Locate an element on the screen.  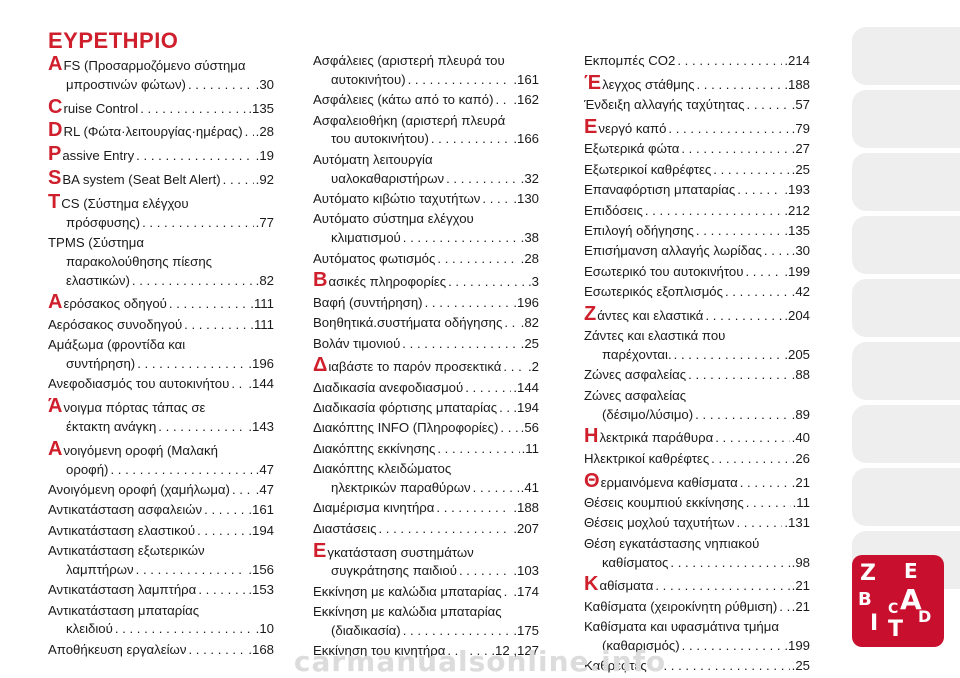
index-entry: Επαναφόρτιση μπαταρίας .193 is located at coordinates (697, 190).